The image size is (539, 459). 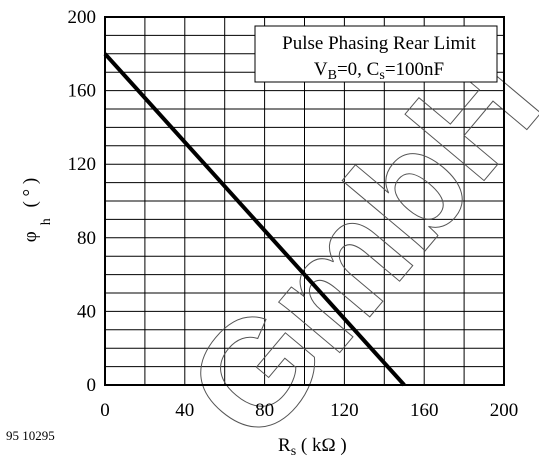 What do you see at coordinates (184, 410) in the screenshot?
I see `x-tick-label: 40` at bounding box center [184, 410].